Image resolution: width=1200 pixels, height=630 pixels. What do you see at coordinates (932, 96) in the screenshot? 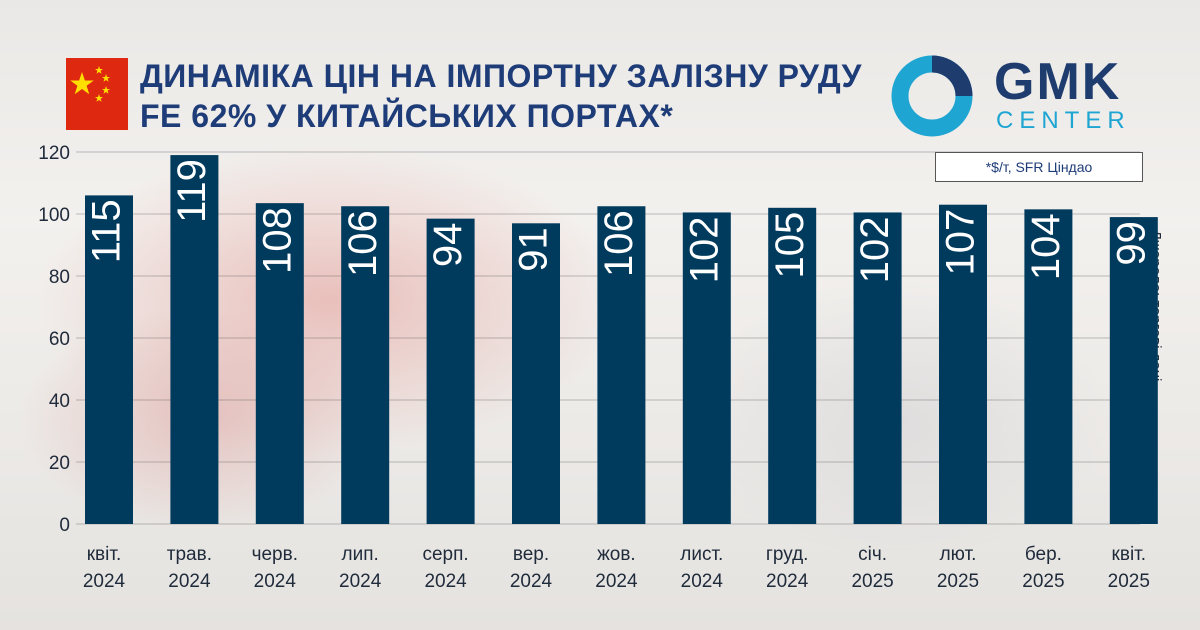
I see `logo-ring-icon` at bounding box center [932, 96].